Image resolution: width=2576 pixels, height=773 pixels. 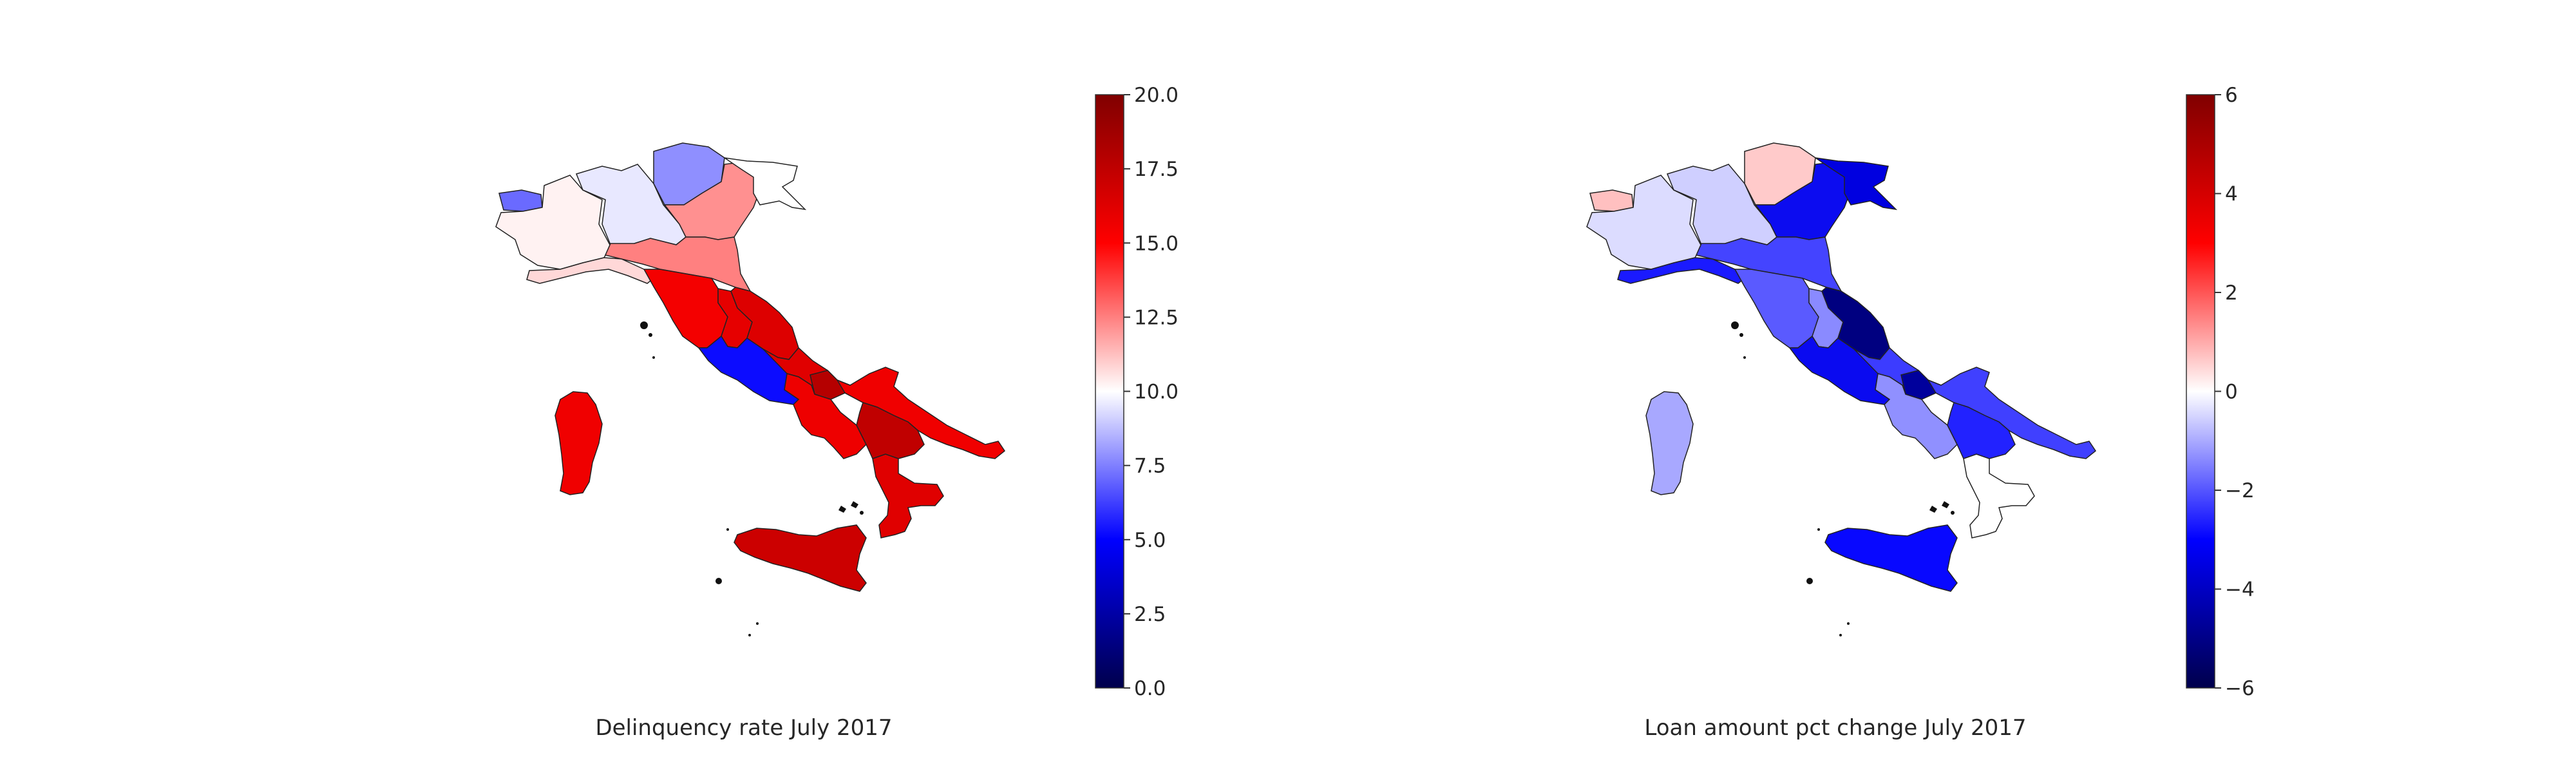 What do you see at coordinates (1841, 389) in the screenshot?
I see `map-loan-amount-change` at bounding box center [1841, 389].